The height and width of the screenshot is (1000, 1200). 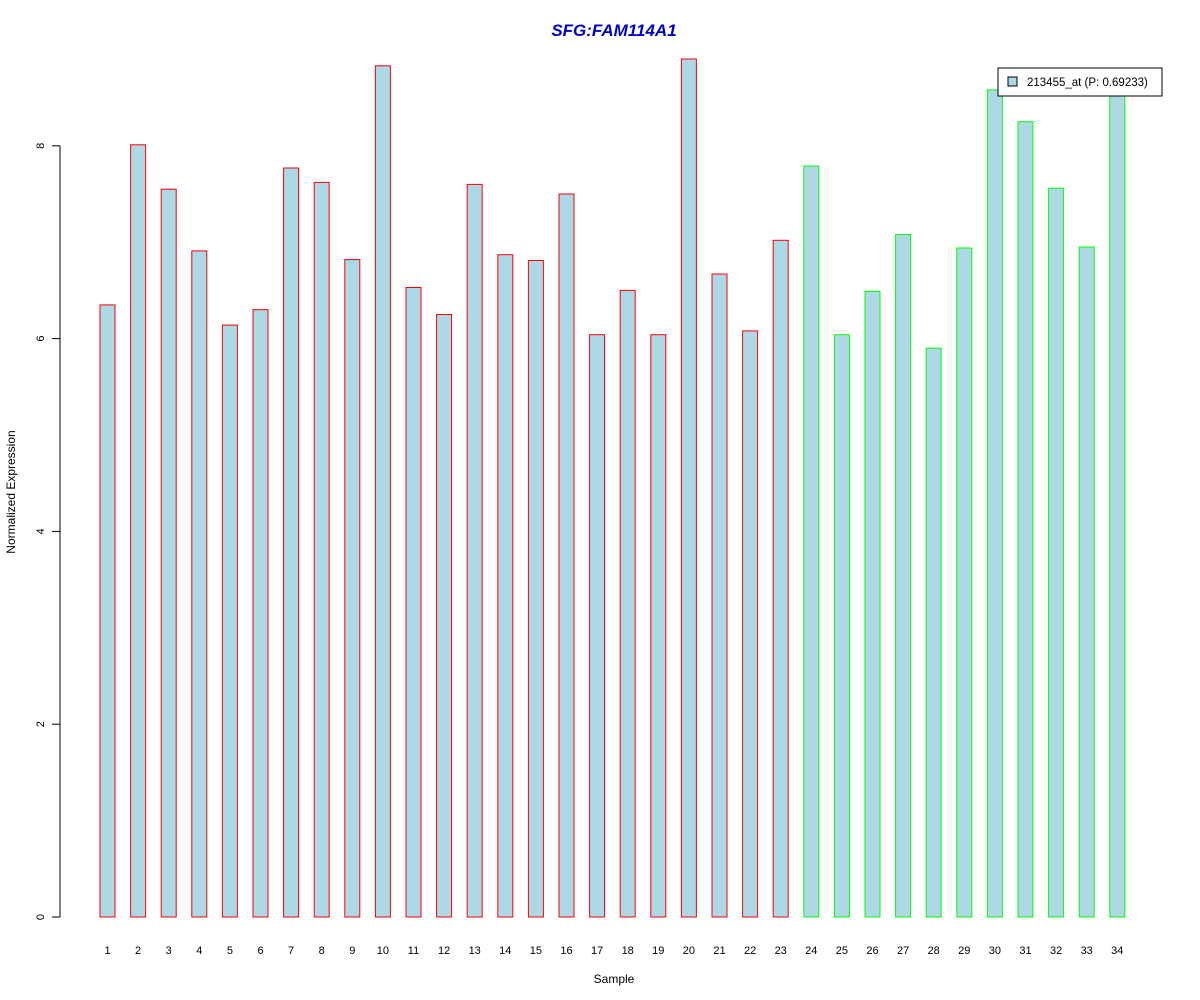 What do you see at coordinates (1056, 951) in the screenshot?
I see `x-tick-label: 32` at bounding box center [1056, 951].